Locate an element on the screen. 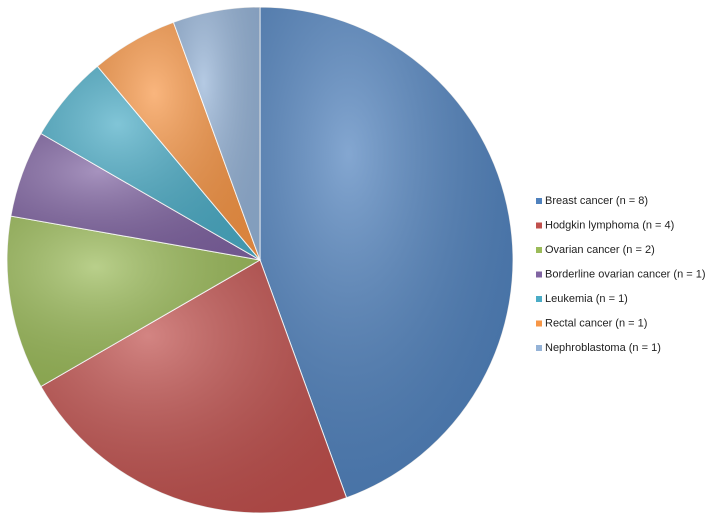 The height and width of the screenshot is (521, 710). legend-label: Ovarian cancer (n = 2) is located at coordinates (600, 250).